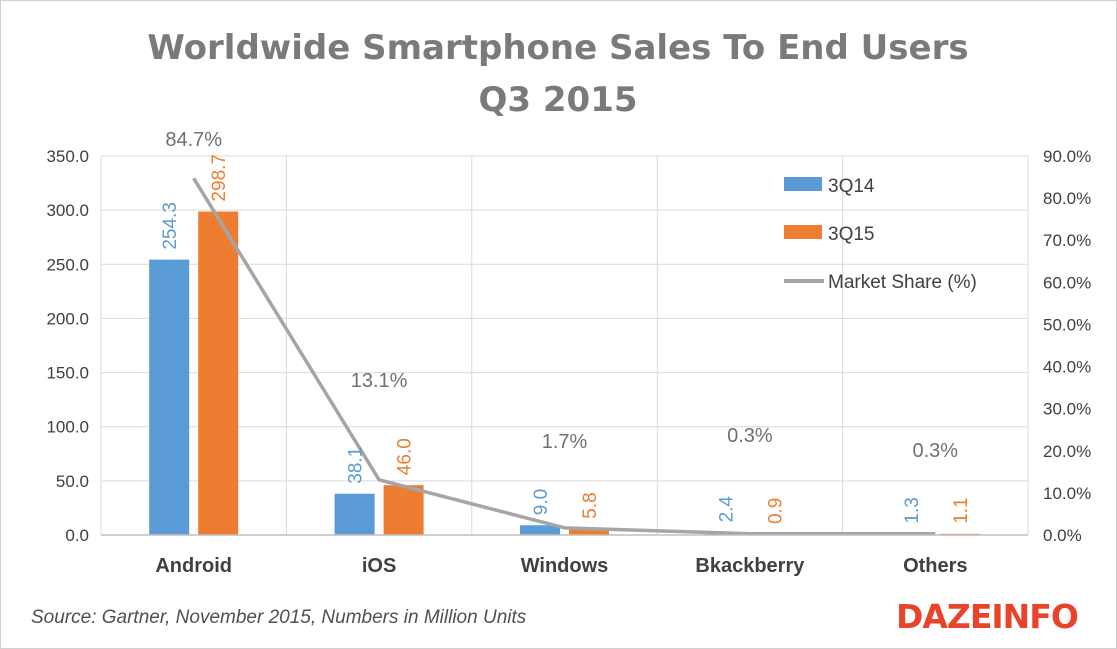  Describe the element at coordinates (379, 381) in the screenshot. I see `market-share-label: 13.1%` at that location.